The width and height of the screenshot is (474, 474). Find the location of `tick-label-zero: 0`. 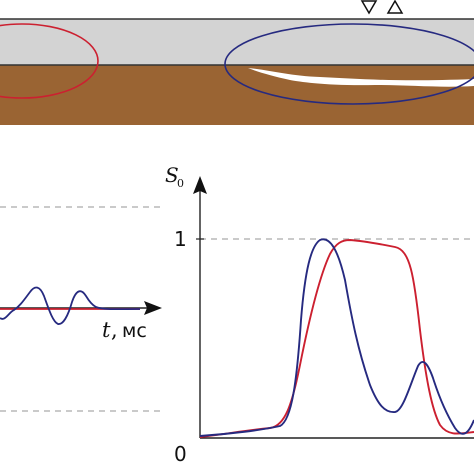

tick-label-zero: 0 is located at coordinates (180, 454).